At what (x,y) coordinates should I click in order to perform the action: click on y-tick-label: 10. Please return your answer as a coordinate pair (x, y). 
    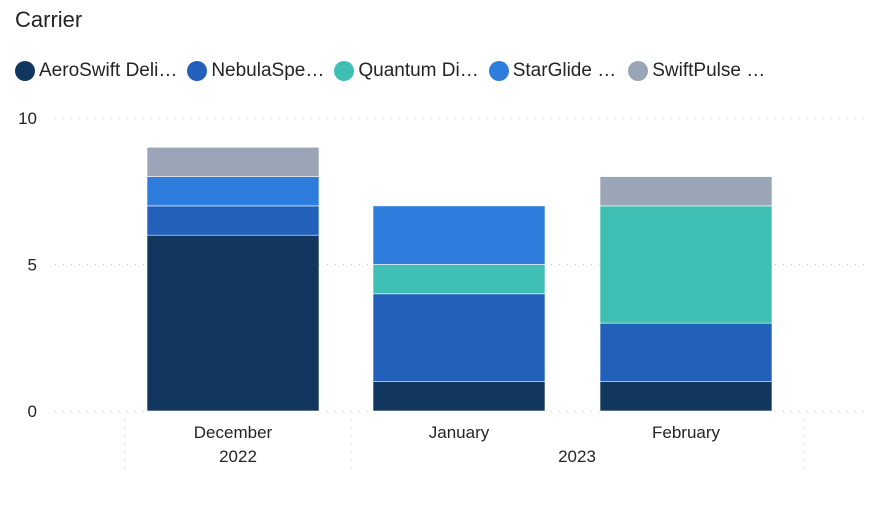
    Looking at the image, I should click on (27, 118).